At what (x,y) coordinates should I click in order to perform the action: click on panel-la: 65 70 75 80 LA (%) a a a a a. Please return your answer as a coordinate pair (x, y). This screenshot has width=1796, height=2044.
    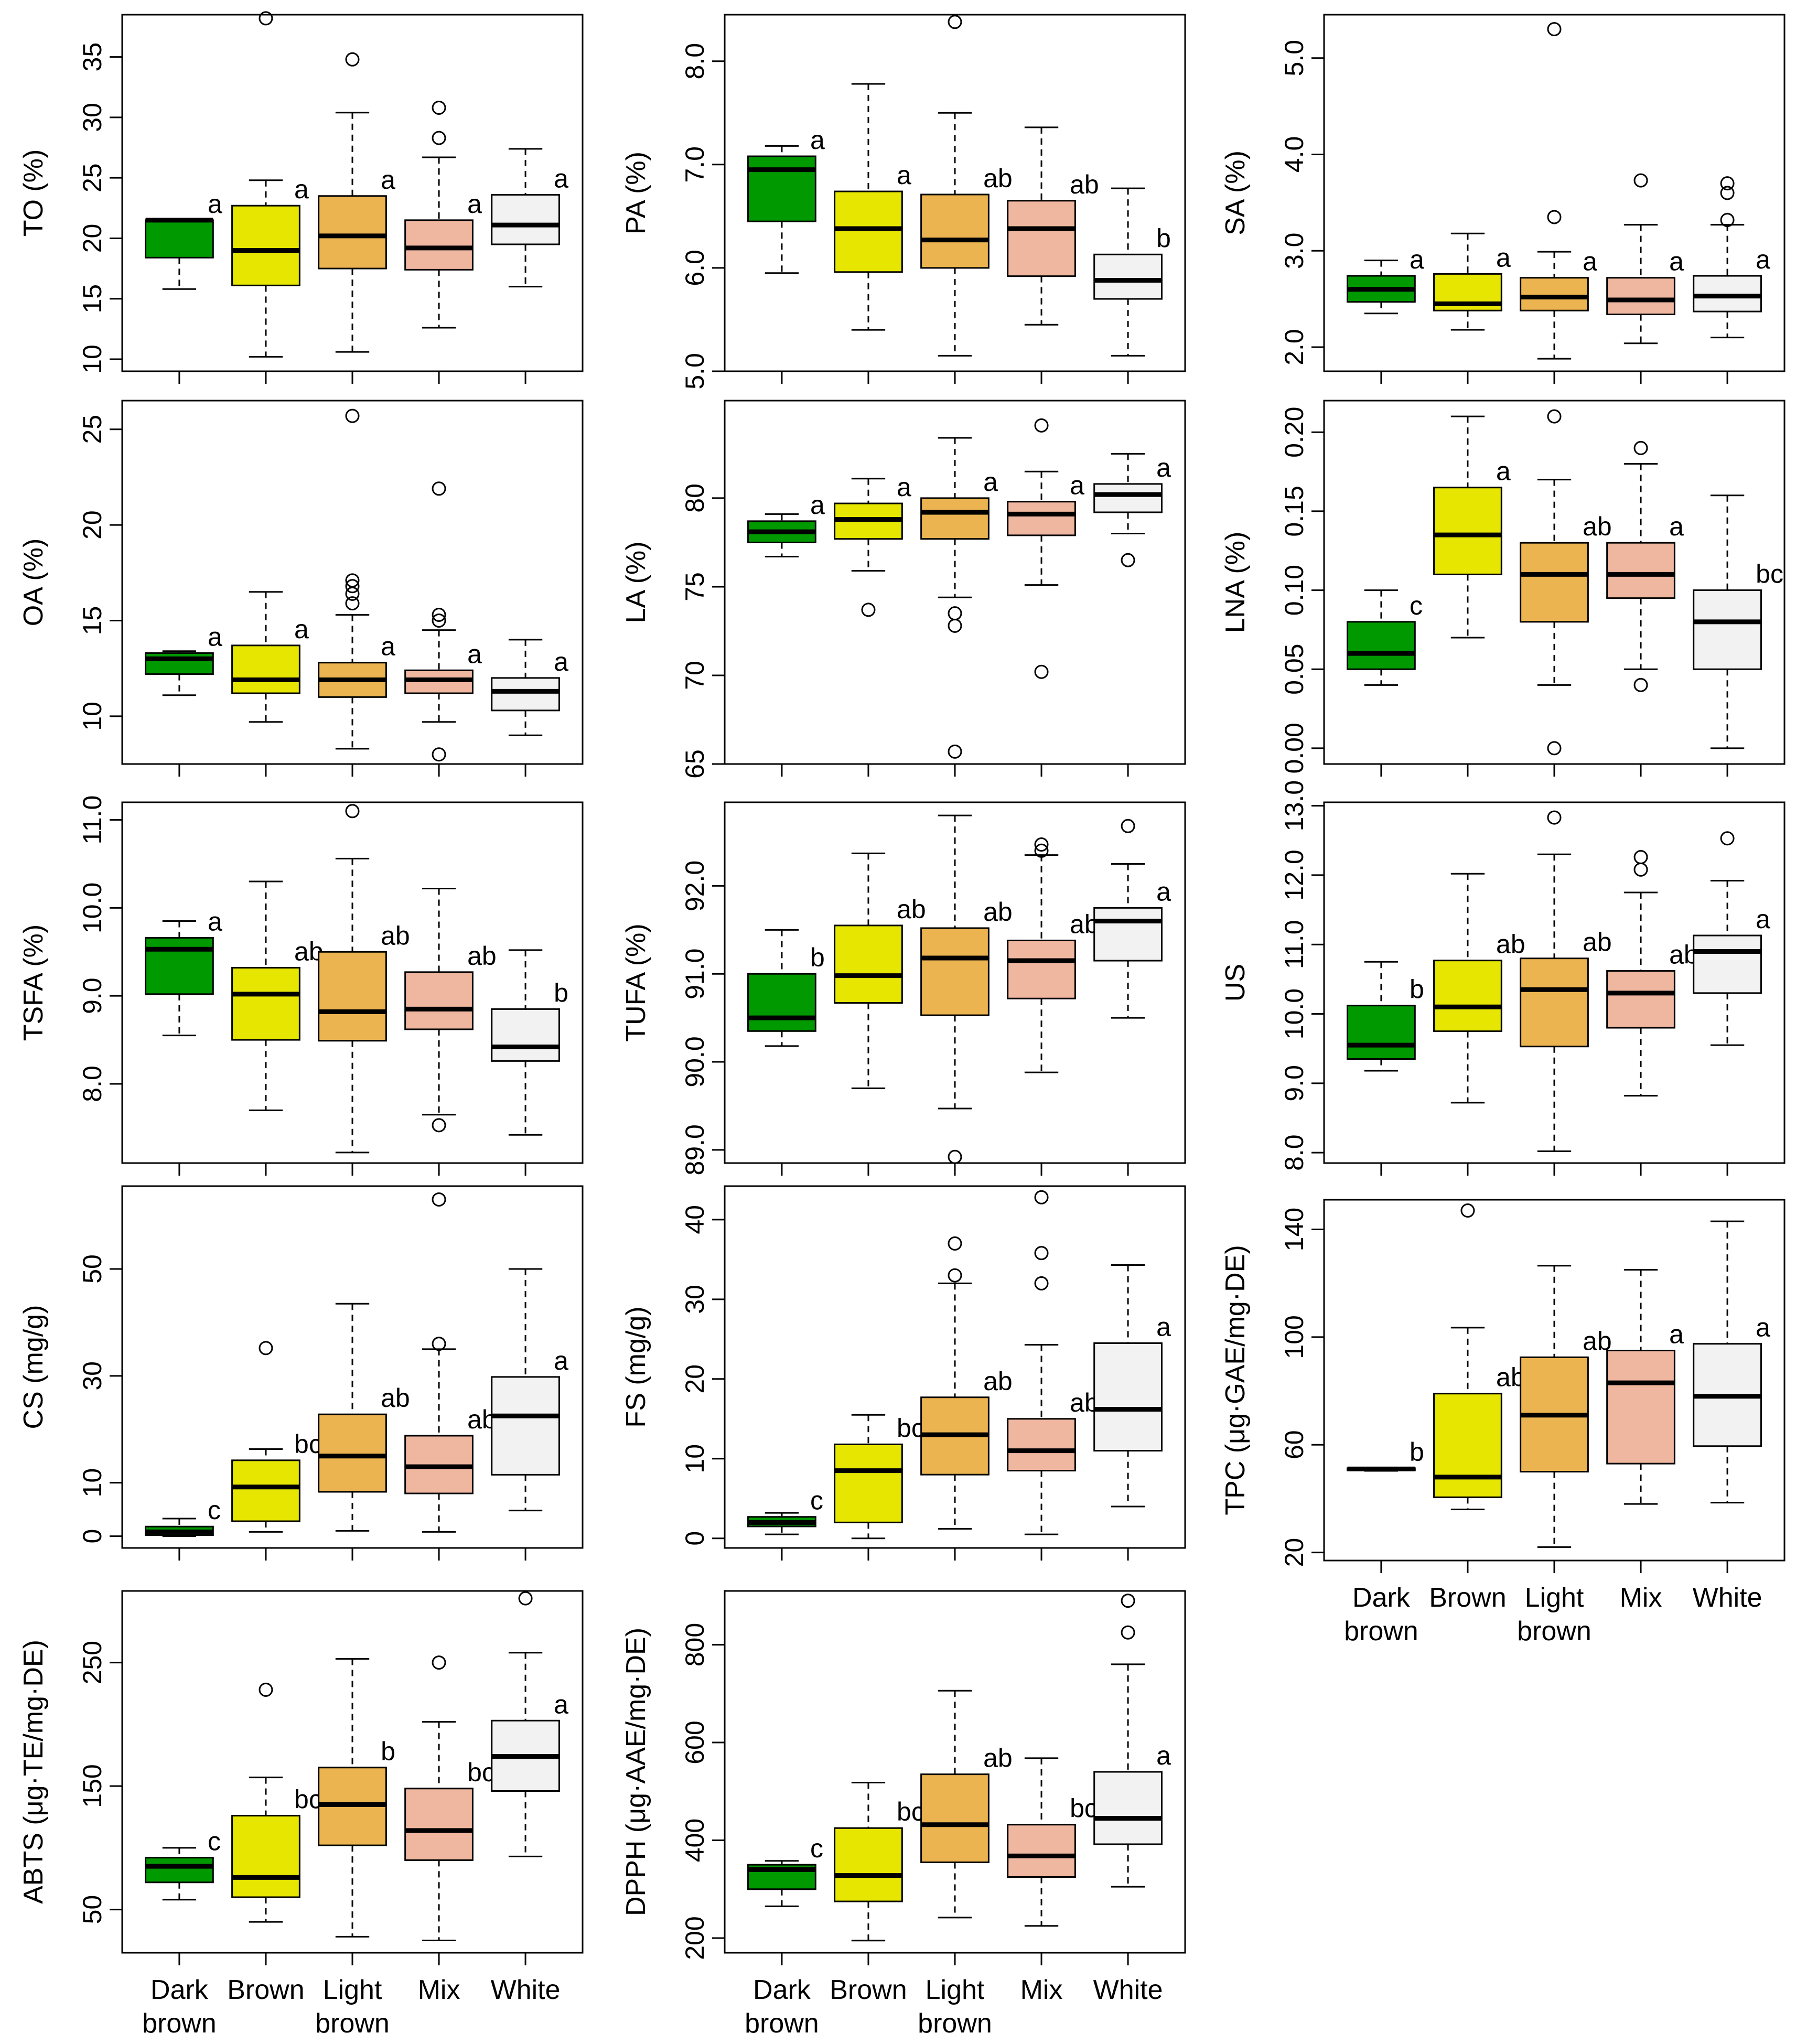
    Looking at the image, I should click on (903, 589).